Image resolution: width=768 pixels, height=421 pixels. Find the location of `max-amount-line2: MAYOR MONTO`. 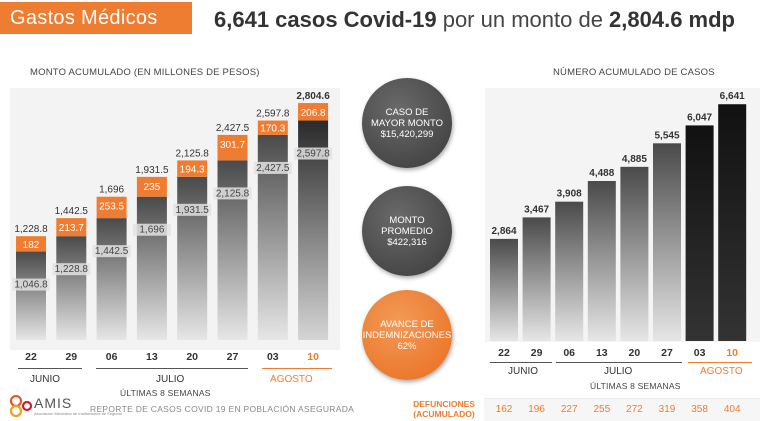

max-amount-line2: MAYOR MONTO is located at coordinates (407, 123).